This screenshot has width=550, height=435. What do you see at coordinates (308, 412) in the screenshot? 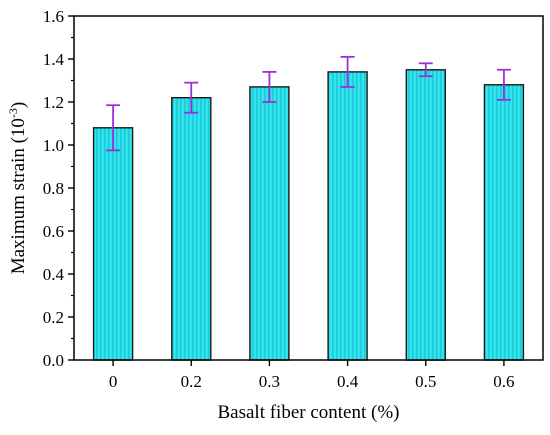
I see `x-axis-title: Basalt fiber content (%)` at bounding box center [308, 412].